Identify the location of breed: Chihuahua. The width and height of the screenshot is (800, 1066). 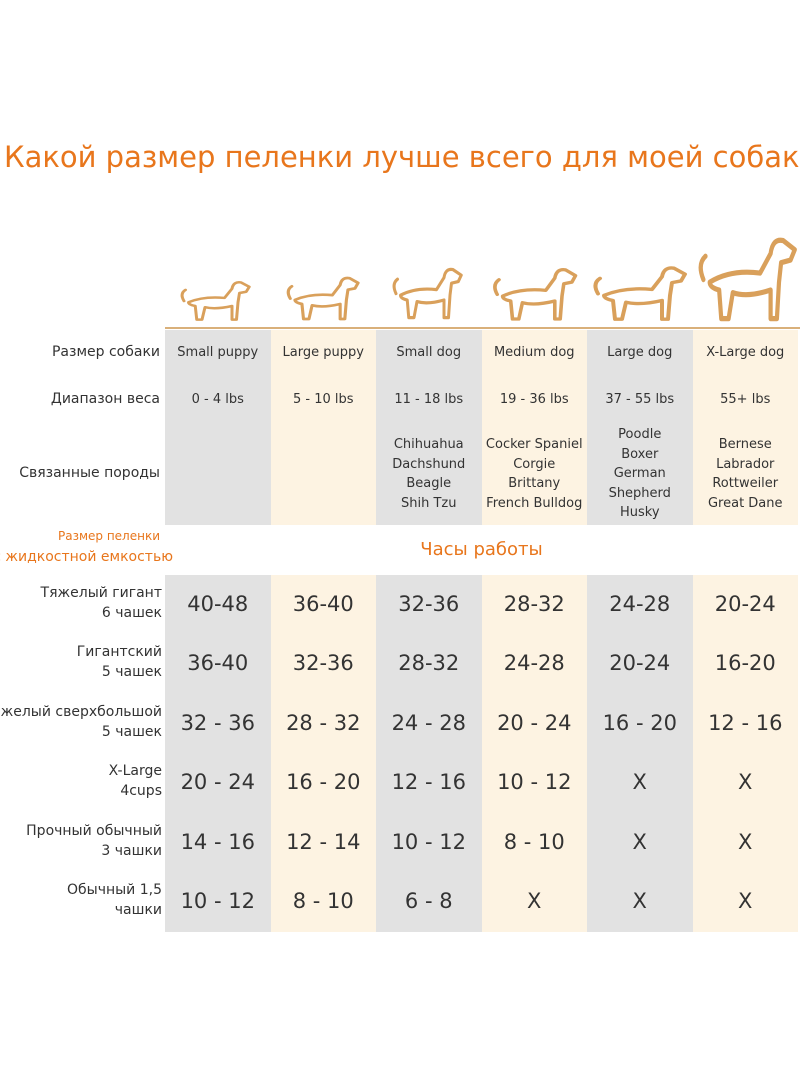
(428, 444).